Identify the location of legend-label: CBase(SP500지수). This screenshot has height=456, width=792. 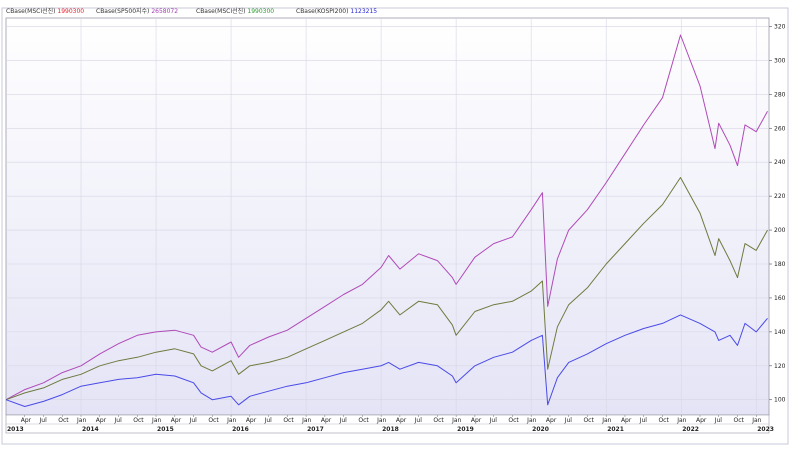
(123, 11).